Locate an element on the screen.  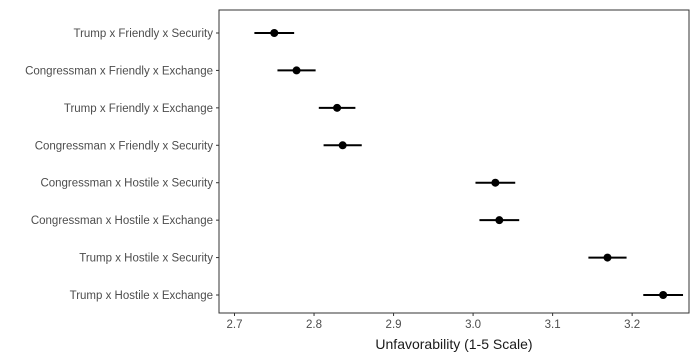
category-label: Trump x Hostile x Exchange is located at coordinates (141, 296).